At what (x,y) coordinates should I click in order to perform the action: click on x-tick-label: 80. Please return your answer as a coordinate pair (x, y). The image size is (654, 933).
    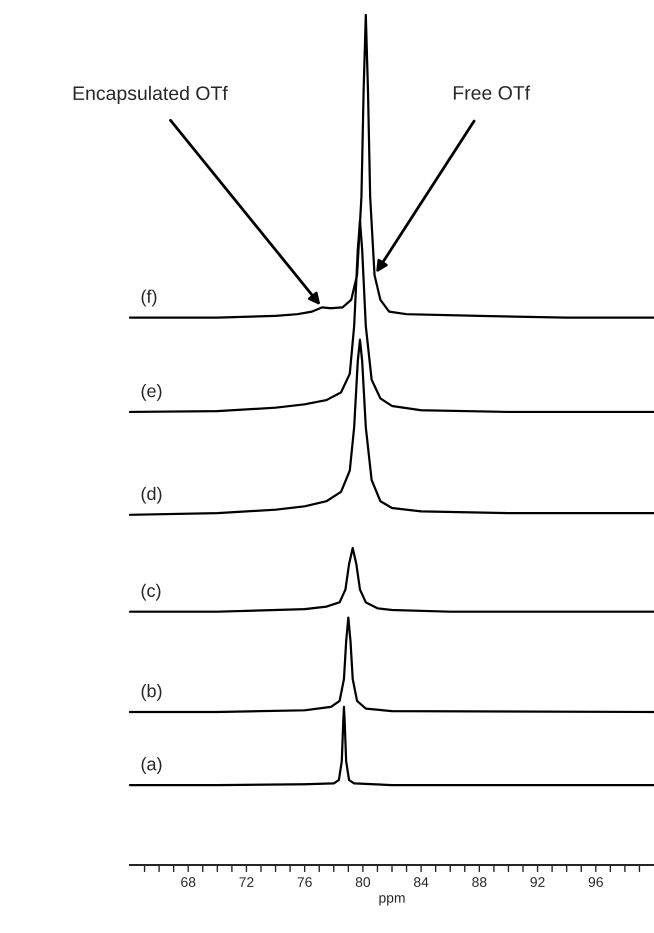
    Looking at the image, I should click on (363, 882).